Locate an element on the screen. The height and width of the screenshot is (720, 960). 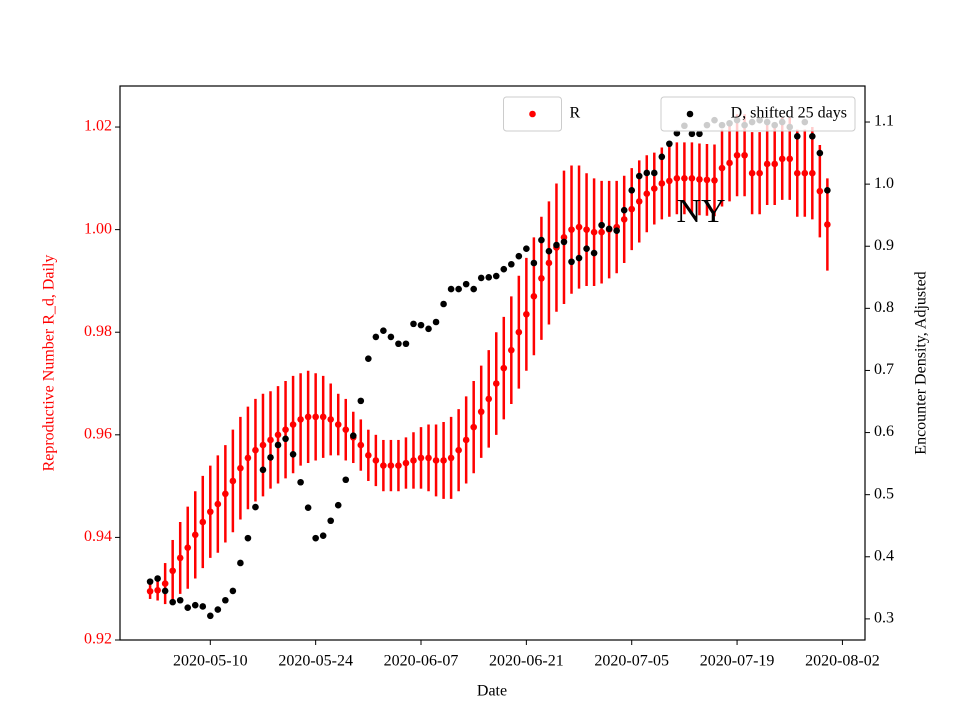
x-tick-label: 2020-06-07 is located at coordinates (421, 661).